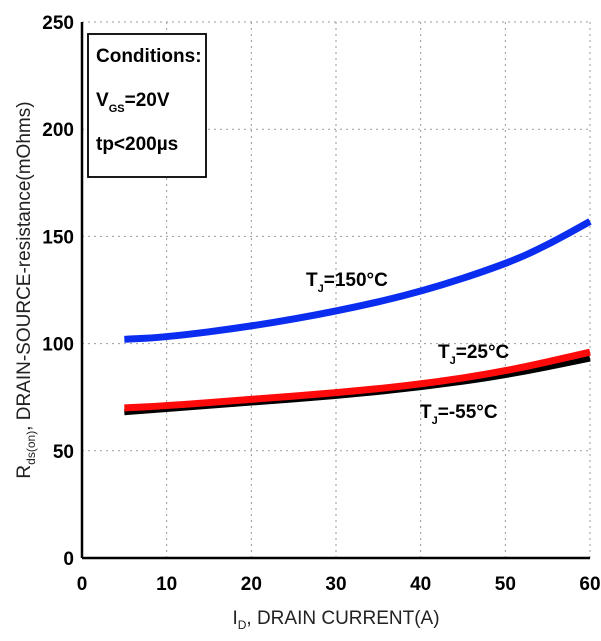  What do you see at coordinates (474, 354) in the screenshot?
I see `series-label-25c: TJ=25°C` at bounding box center [474, 354].